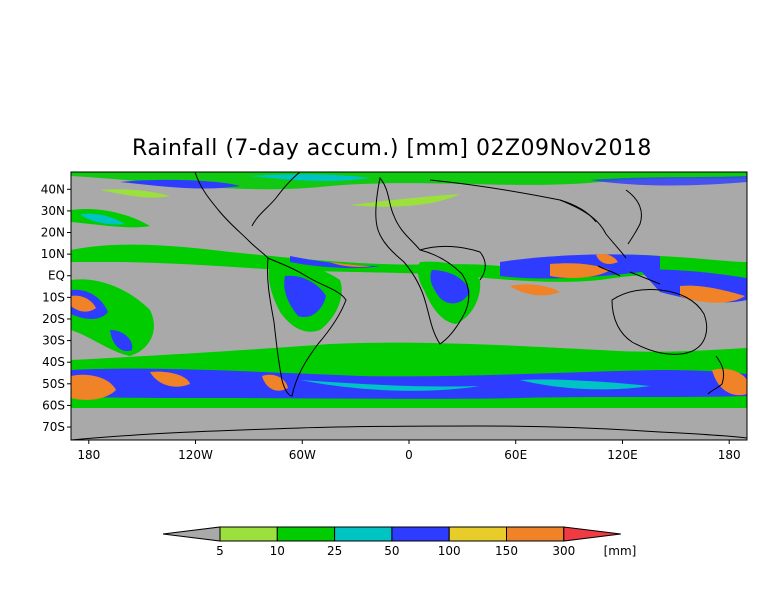 The height and width of the screenshot is (612, 784). Describe the element at coordinates (53, 211) in the screenshot. I see `lat-tick-label: 30N` at that location.